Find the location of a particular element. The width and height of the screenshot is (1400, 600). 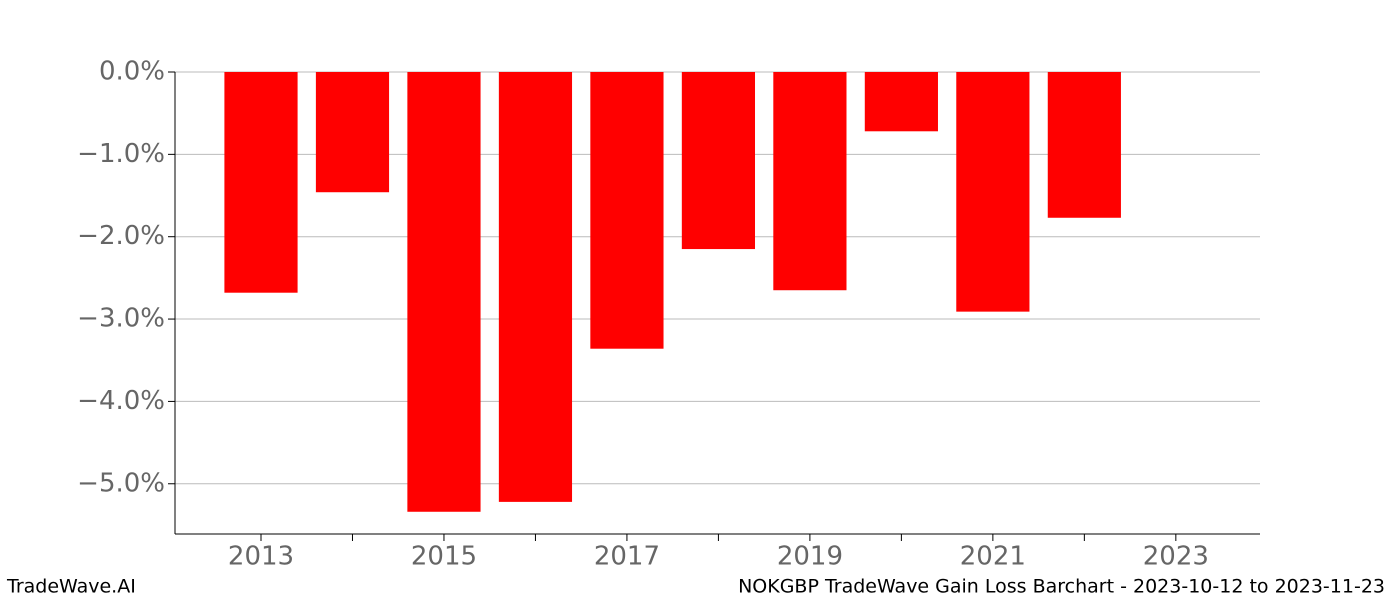

footer-left: TradeWave.AI is located at coordinates (71, 587).